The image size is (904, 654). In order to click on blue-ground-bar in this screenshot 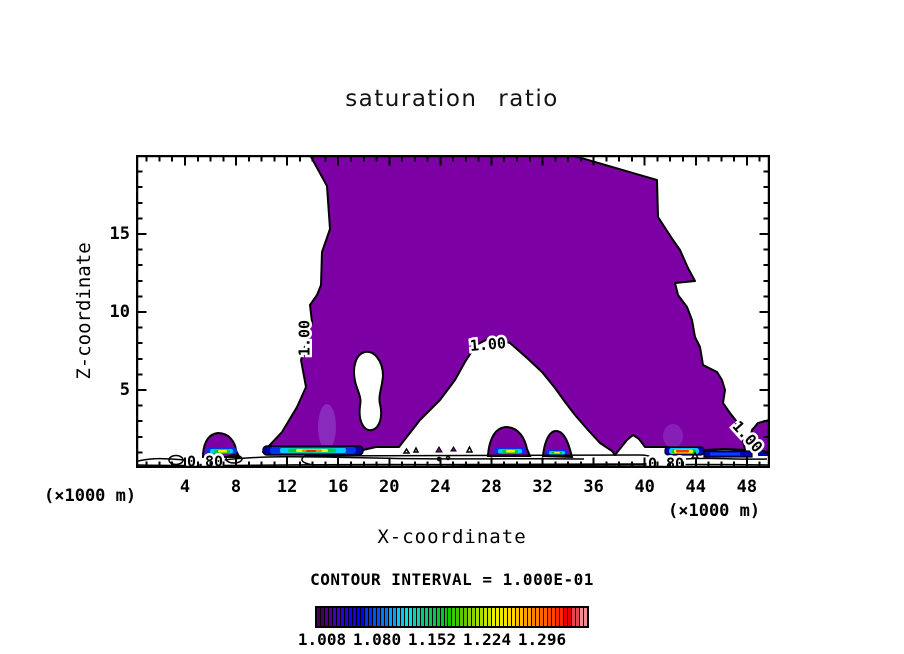, I will do `click(736, 454)`.